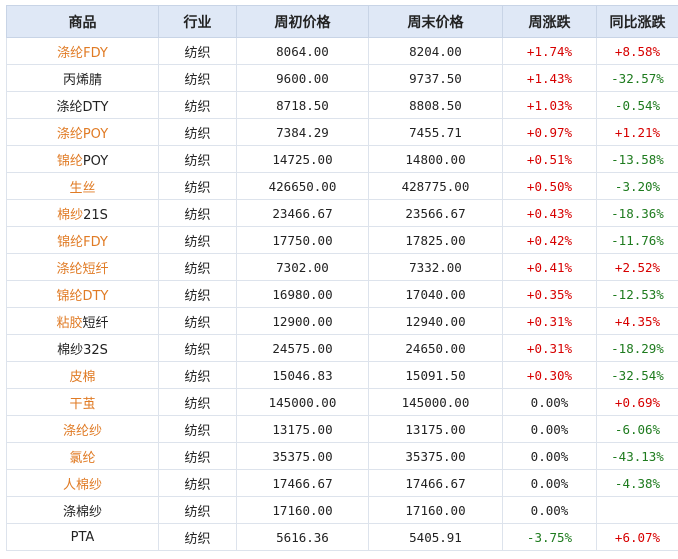  I want to click on commodity-name-link: 涤纶POY, so click(82, 134).